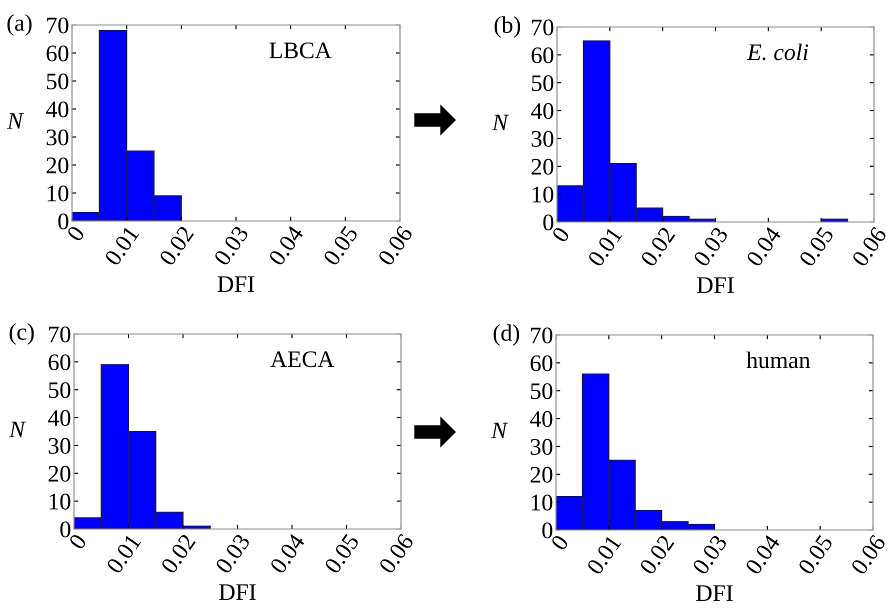 The height and width of the screenshot is (614, 895). I want to click on chart-title: (a), so click(19, 25).